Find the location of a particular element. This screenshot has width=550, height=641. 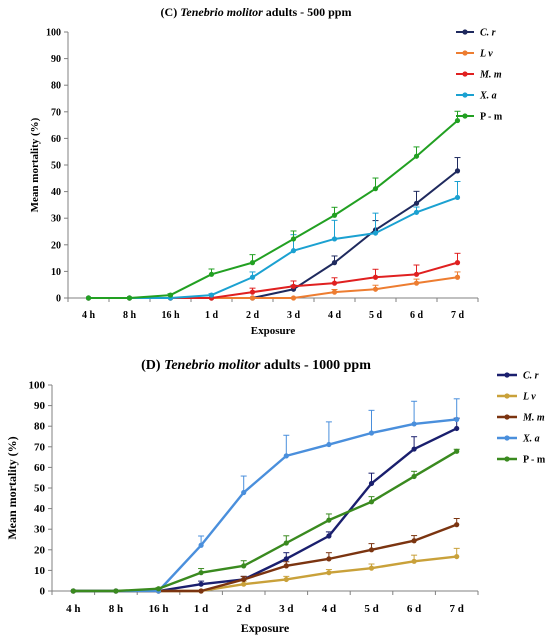

legend-entry-label: X. a is located at coordinates (531, 439).